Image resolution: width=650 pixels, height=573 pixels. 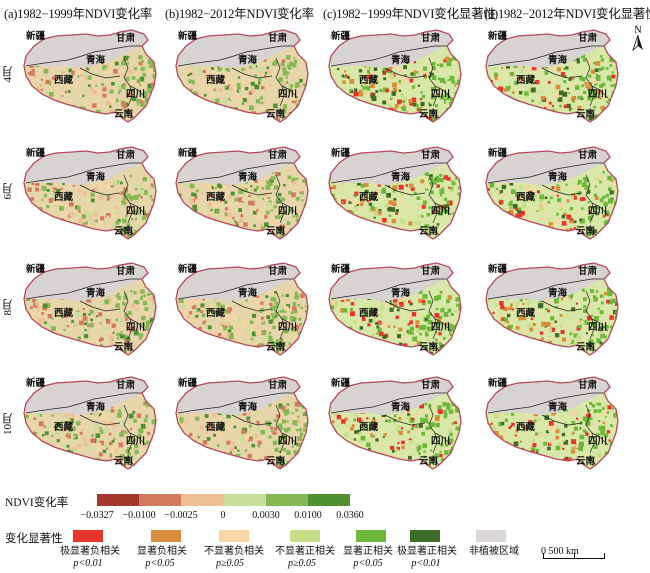 I want to click on sig-swatch-very-sig-positive, so click(x=425, y=536).